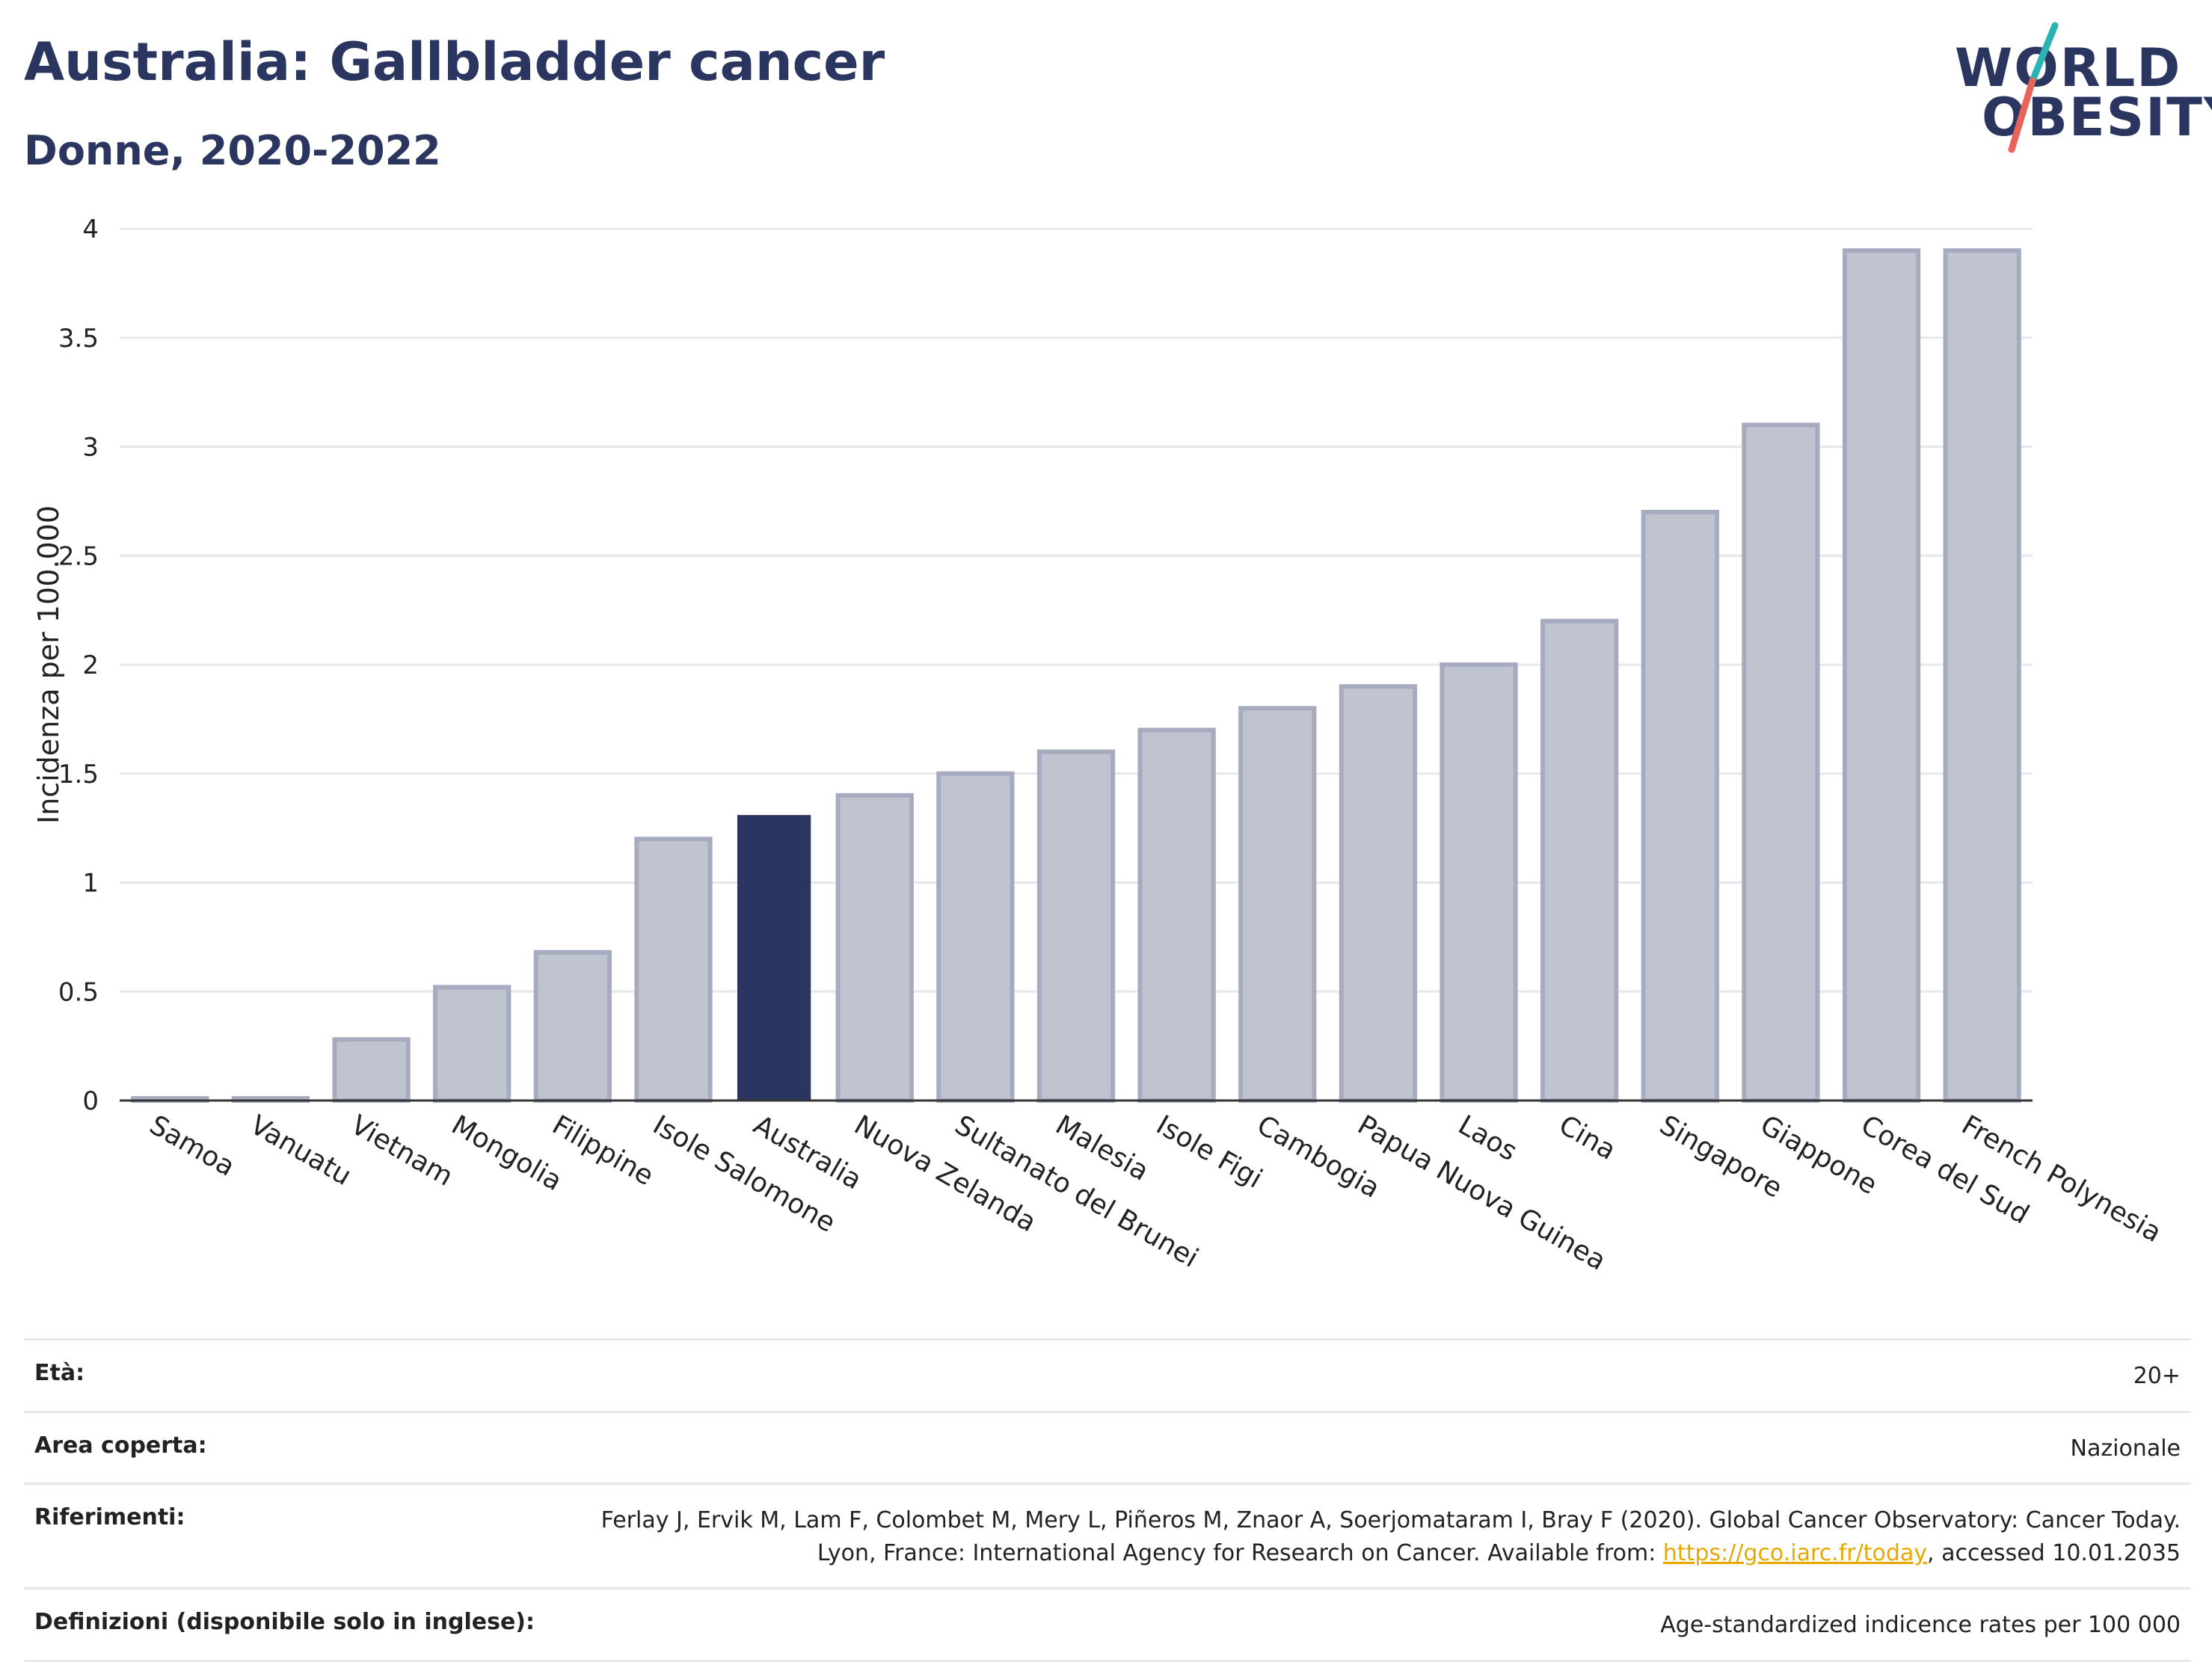 The image size is (2212, 1662). Describe the element at coordinates (371, 1070) in the screenshot. I see `bar-vietnam` at that location.